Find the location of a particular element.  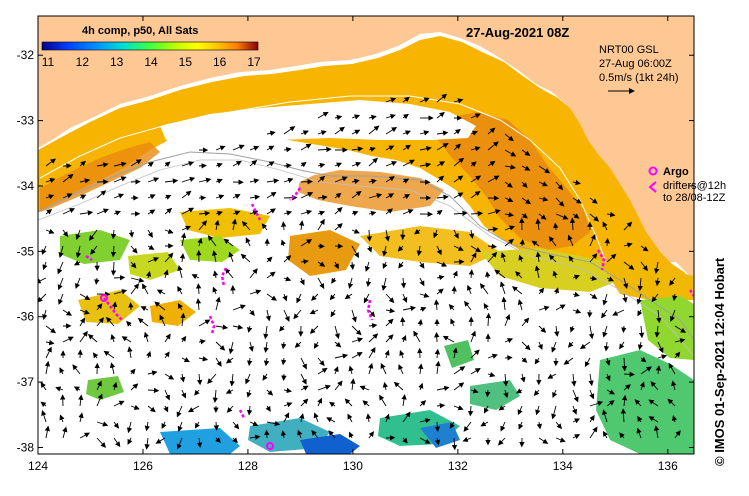

colorbar-label: 11 is located at coordinates (48, 62).